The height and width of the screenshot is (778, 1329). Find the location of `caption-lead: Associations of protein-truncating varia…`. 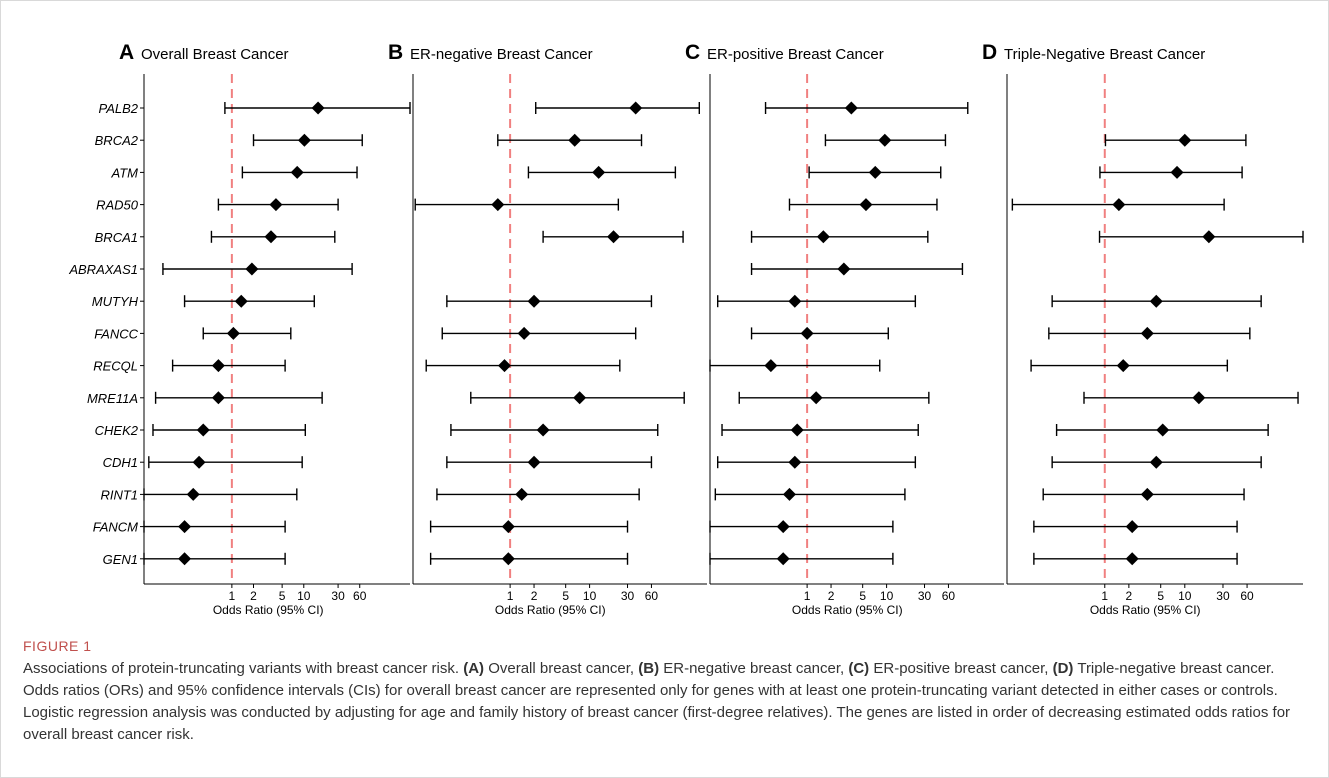

caption-lead: Associations of protein-truncating varia… is located at coordinates (243, 668).